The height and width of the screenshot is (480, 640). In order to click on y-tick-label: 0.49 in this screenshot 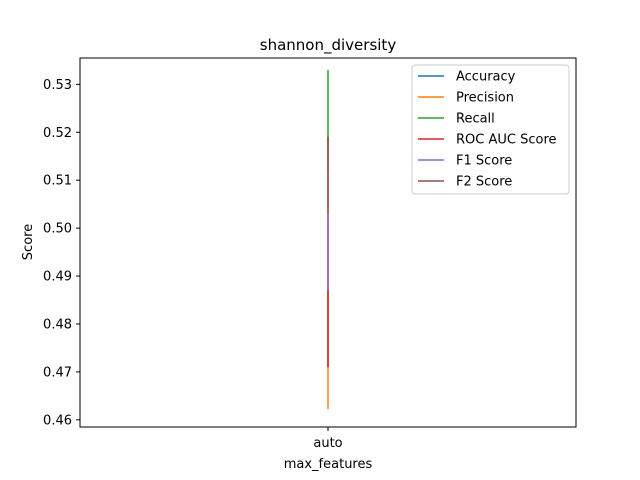, I will do `click(57, 277)`.